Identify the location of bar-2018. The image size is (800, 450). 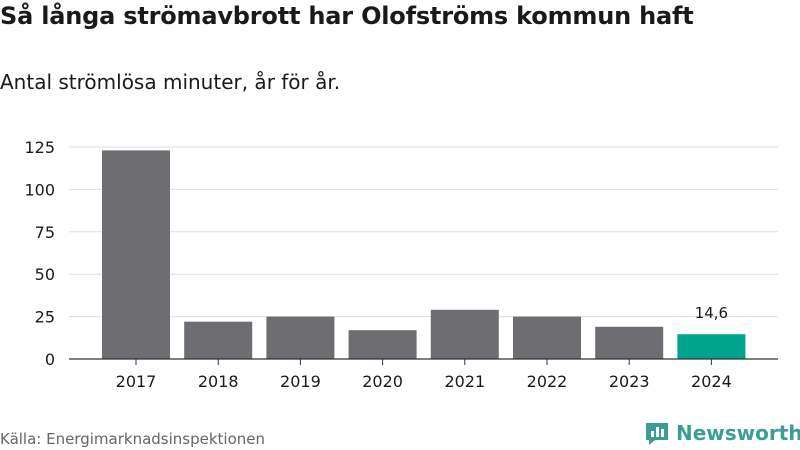
(218, 340).